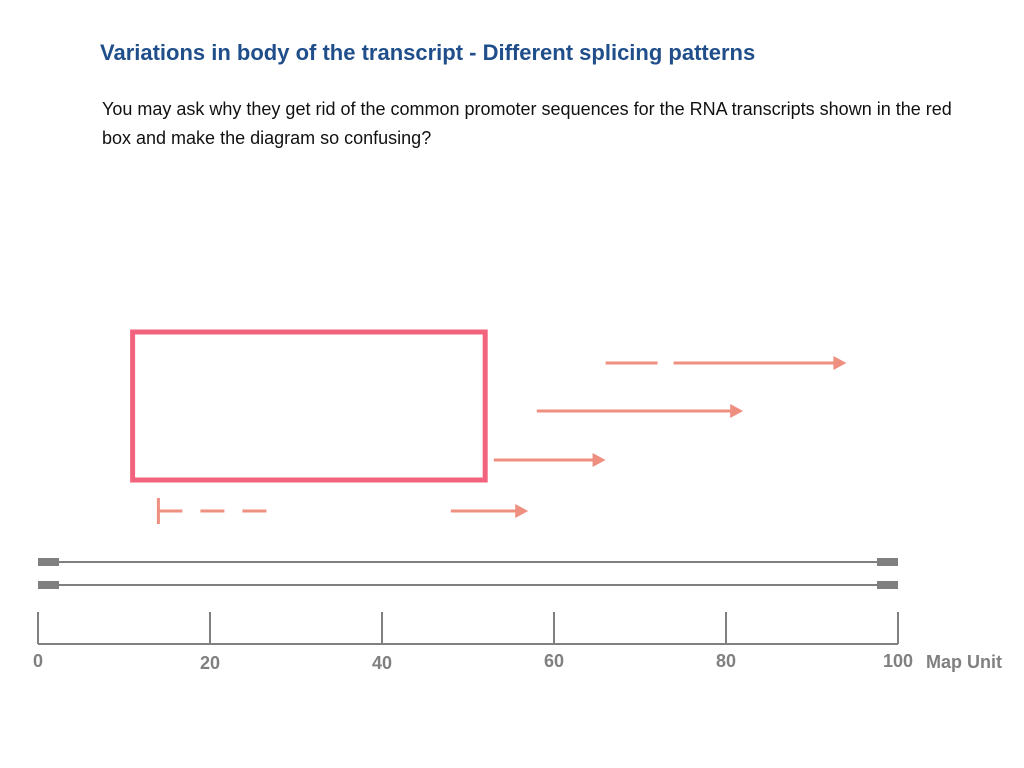 The width and height of the screenshot is (1024, 768). I want to click on highlight-box, so click(309, 406).